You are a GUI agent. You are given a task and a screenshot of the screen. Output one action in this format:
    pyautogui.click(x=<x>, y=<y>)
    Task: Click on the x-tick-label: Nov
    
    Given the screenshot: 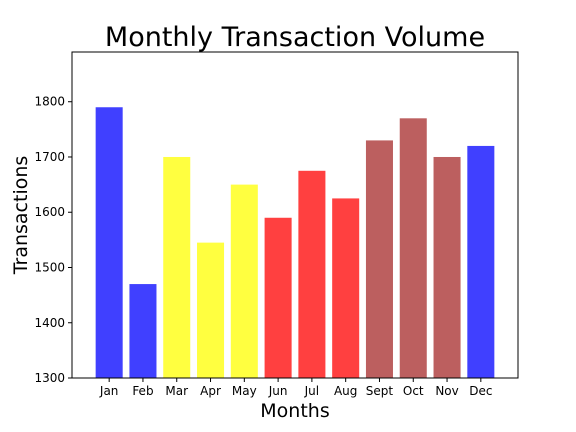 What is the action you would take?
    pyautogui.click(x=446, y=391)
    